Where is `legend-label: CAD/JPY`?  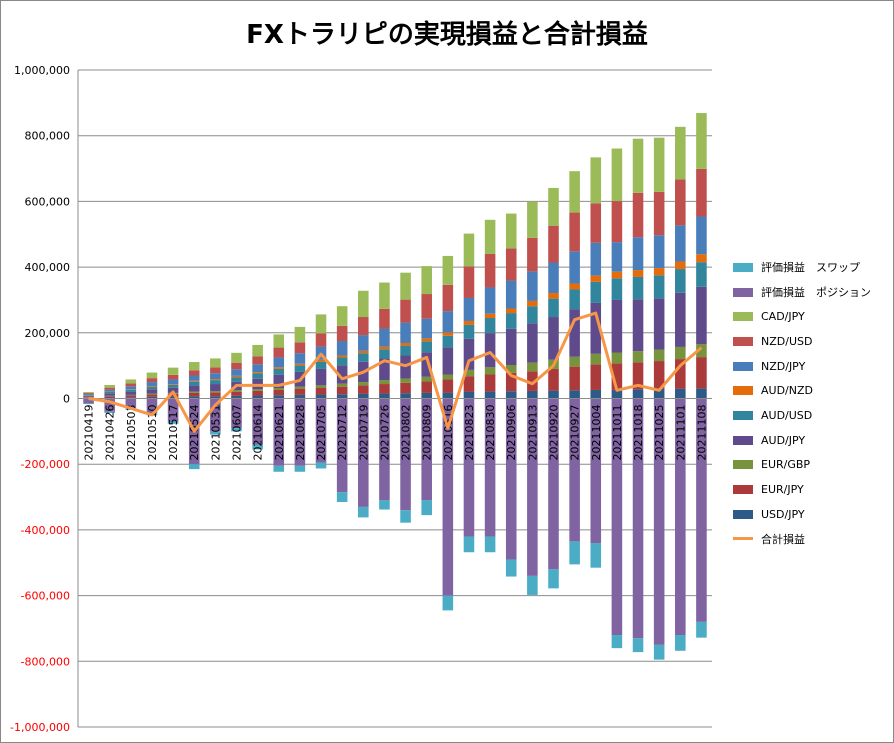
legend-label: CAD/JPY is located at coordinates (783, 317).